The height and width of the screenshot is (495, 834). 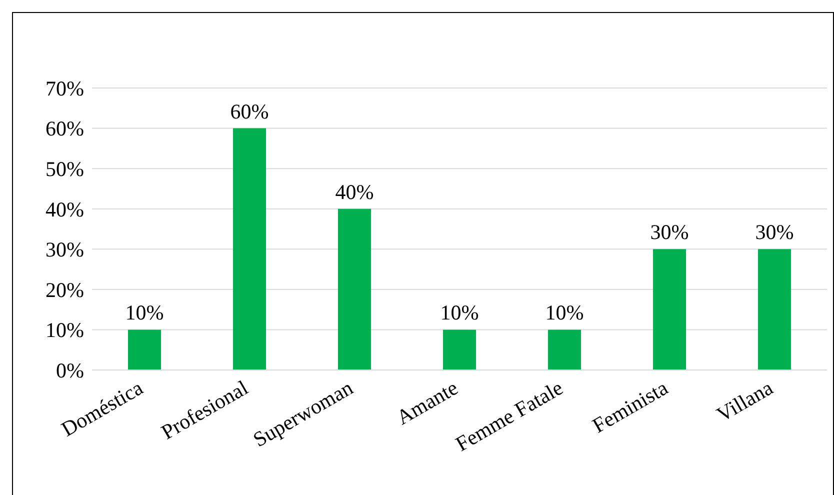 What do you see at coordinates (745, 401) in the screenshot?
I see `x-tick-label: Villana` at bounding box center [745, 401].